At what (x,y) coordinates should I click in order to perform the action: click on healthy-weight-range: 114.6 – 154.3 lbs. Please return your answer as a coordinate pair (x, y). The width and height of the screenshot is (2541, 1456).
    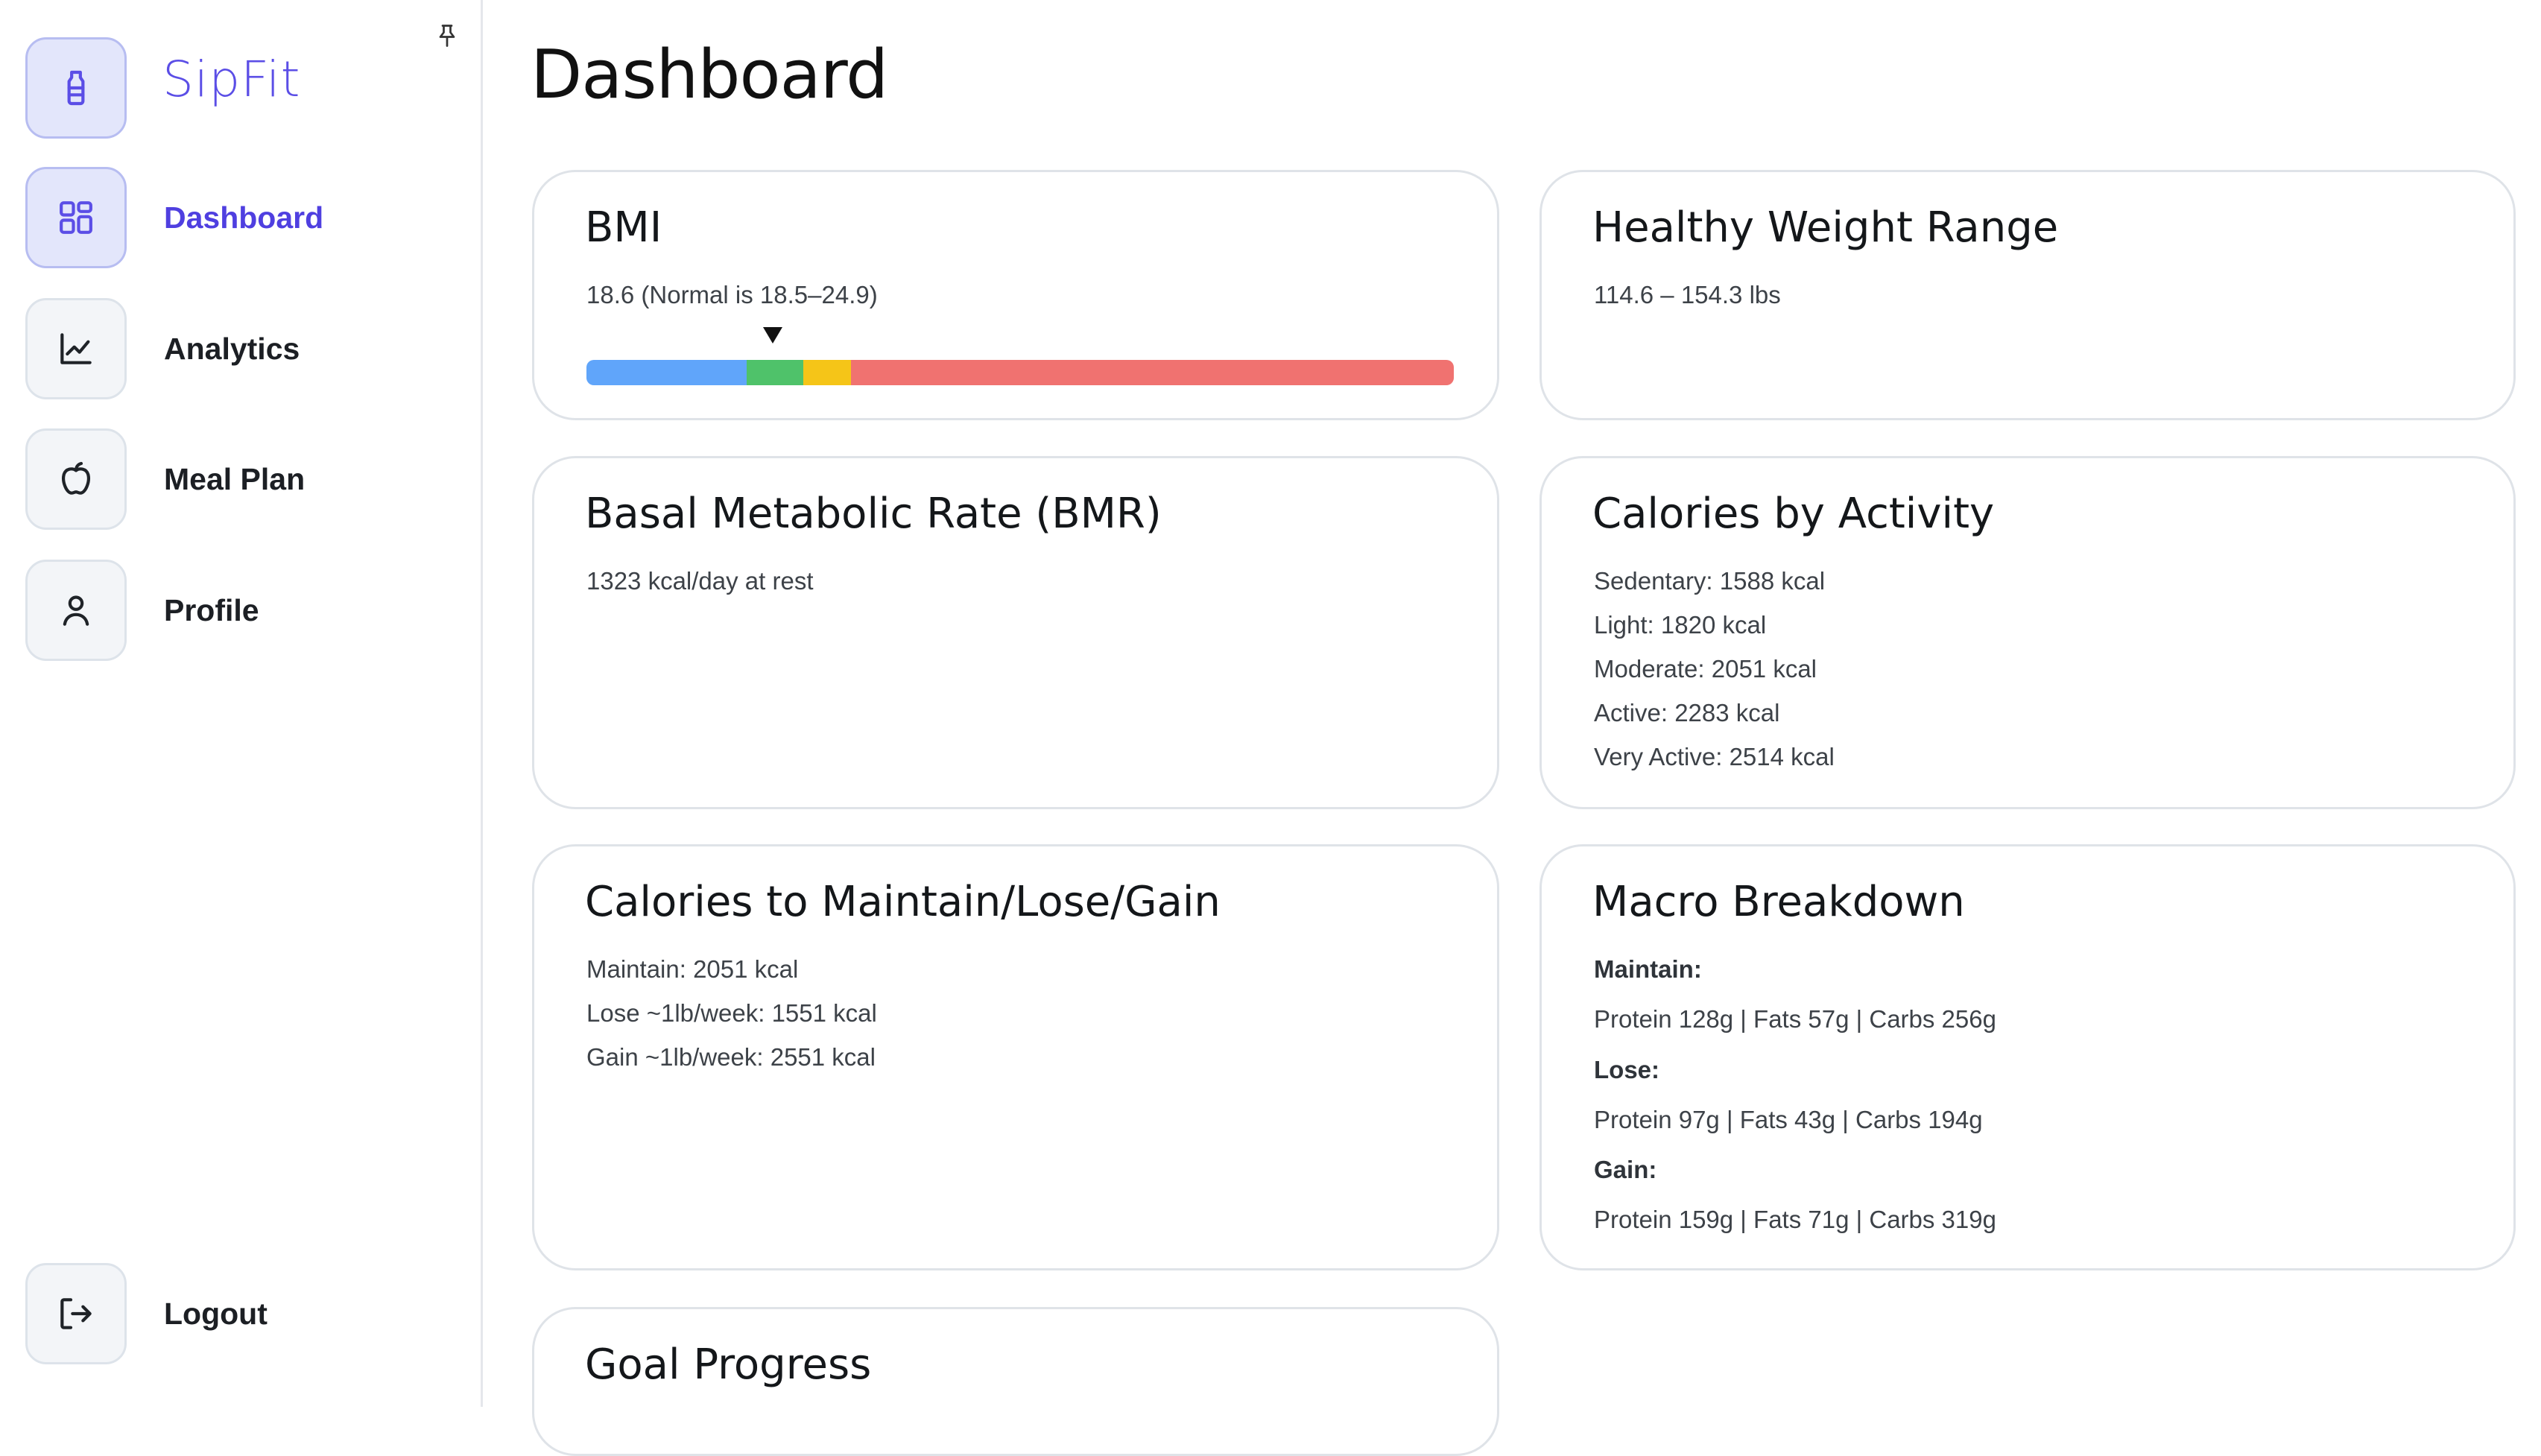
    Looking at the image, I should click on (1687, 294).